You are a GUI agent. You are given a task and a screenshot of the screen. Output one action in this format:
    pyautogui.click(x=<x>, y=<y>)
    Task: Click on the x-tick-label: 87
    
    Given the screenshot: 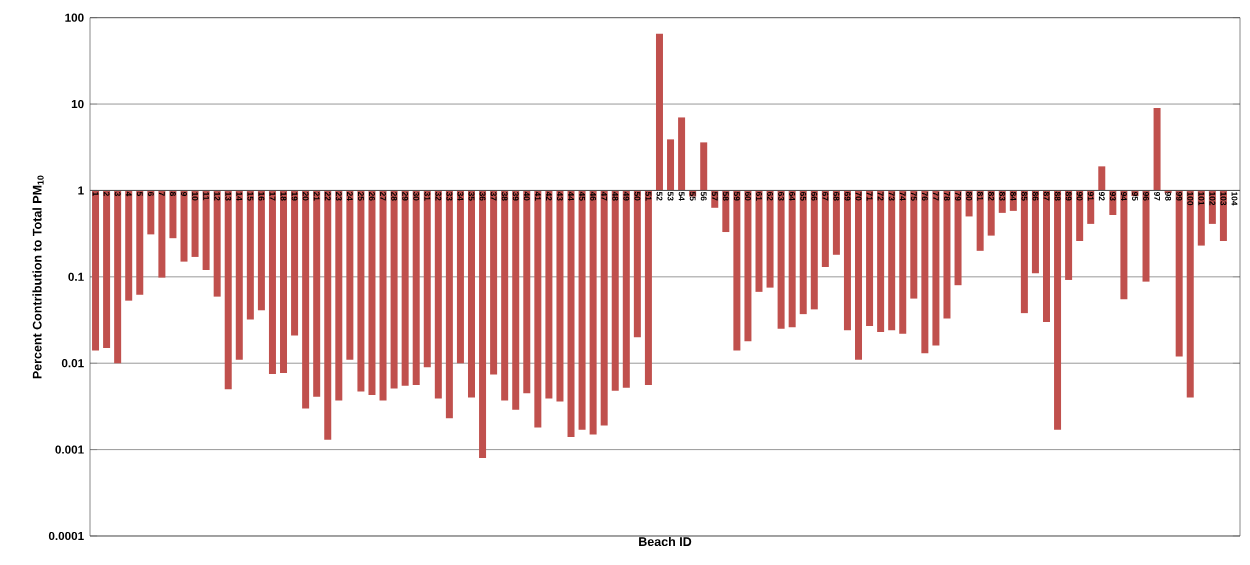 What is the action you would take?
    pyautogui.click(x=1046, y=196)
    